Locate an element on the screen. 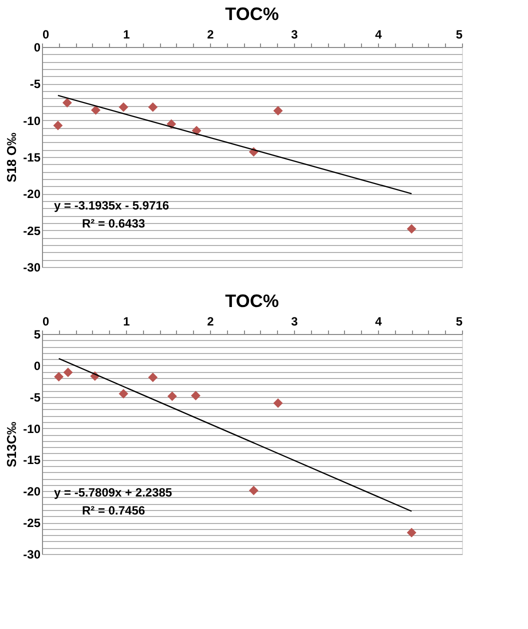 This screenshot has height=629, width=528. y-axis-title: S13C‰ is located at coordinates (12, 445).